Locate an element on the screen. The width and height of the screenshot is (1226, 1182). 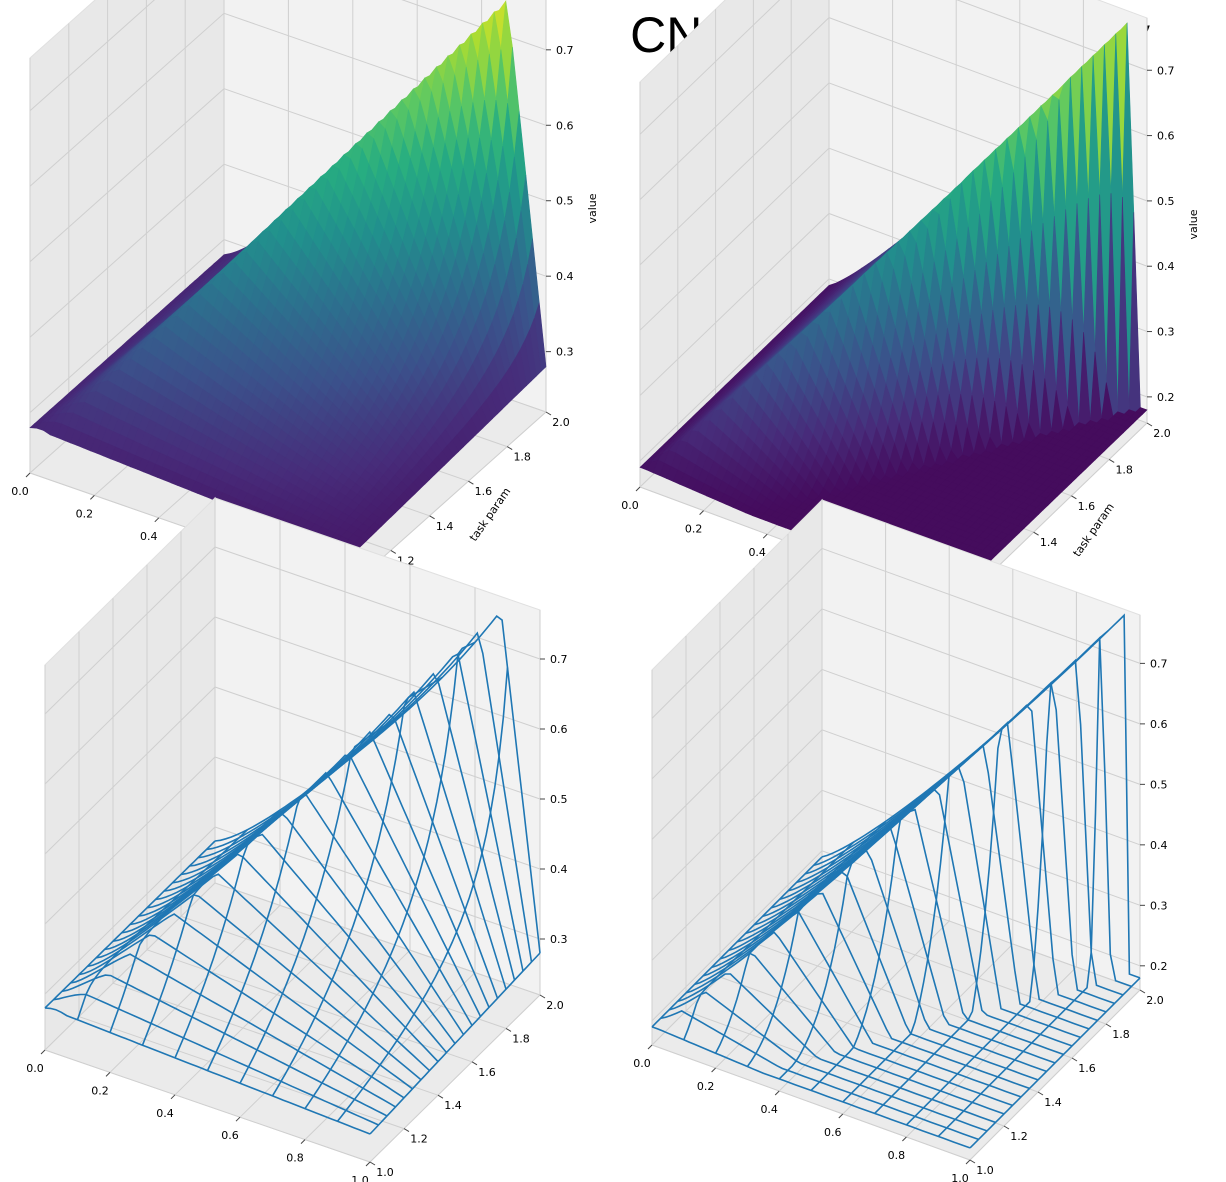
x-tick-label: 0.8 is located at coordinates (295, 1158).